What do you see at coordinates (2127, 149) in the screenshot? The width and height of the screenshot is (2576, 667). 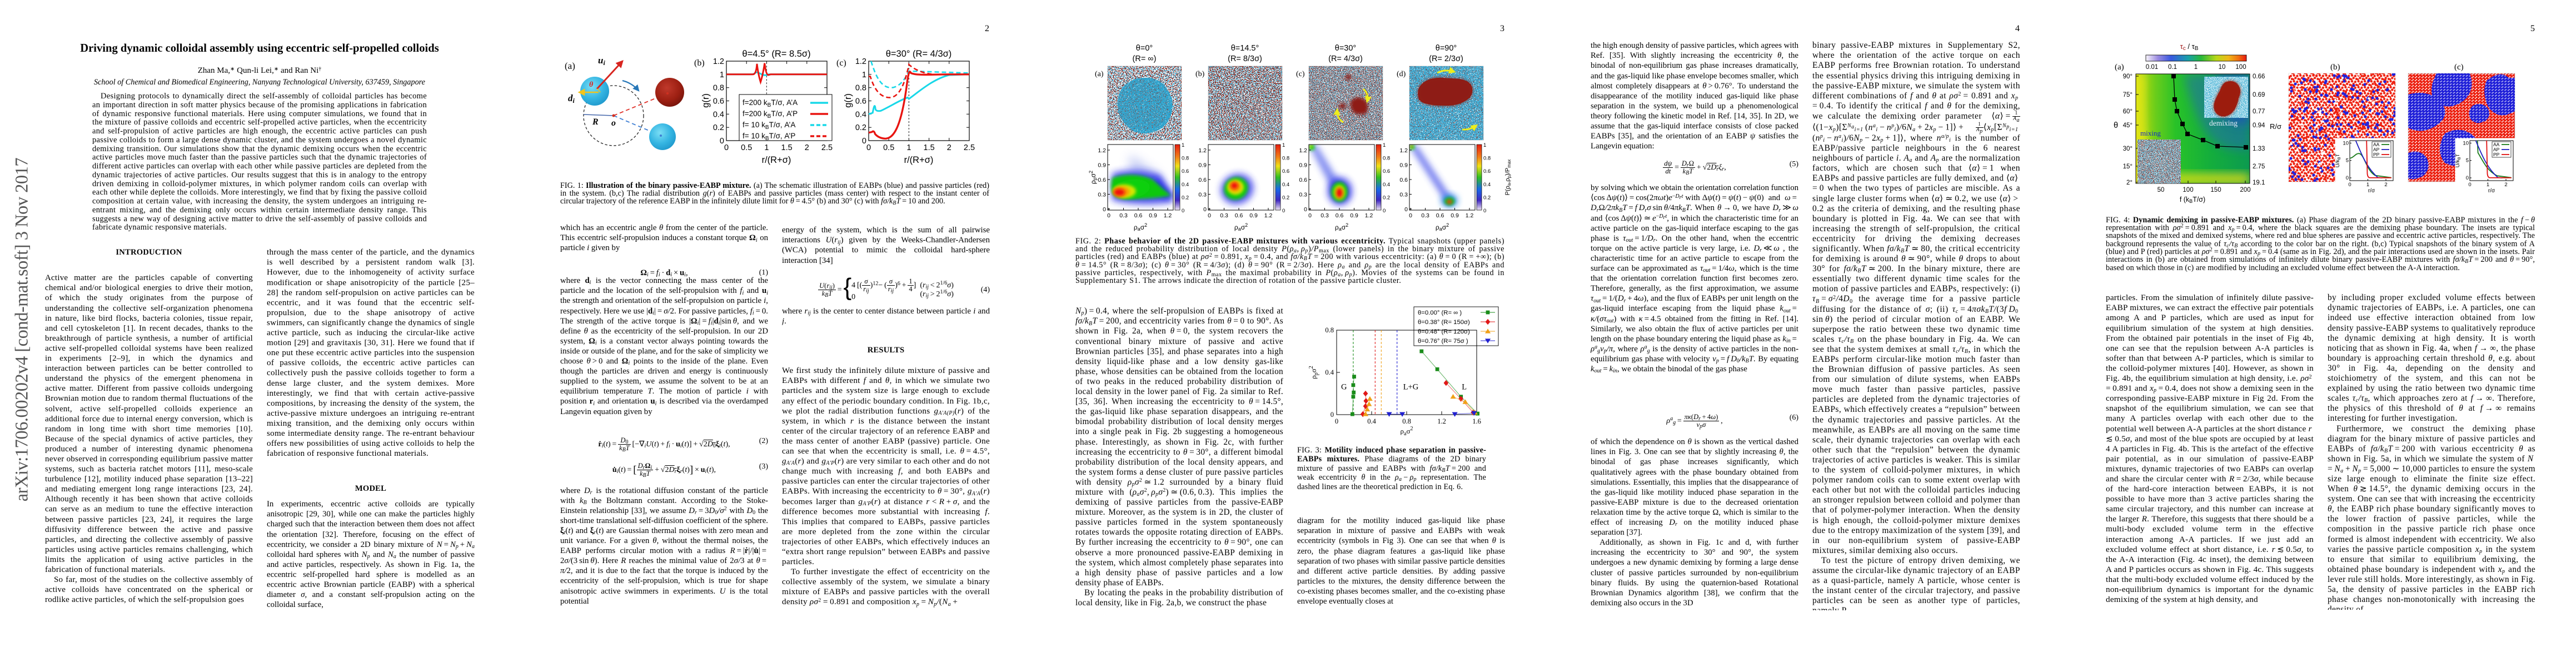 I see `svg-text: 30°` at bounding box center [2127, 149].